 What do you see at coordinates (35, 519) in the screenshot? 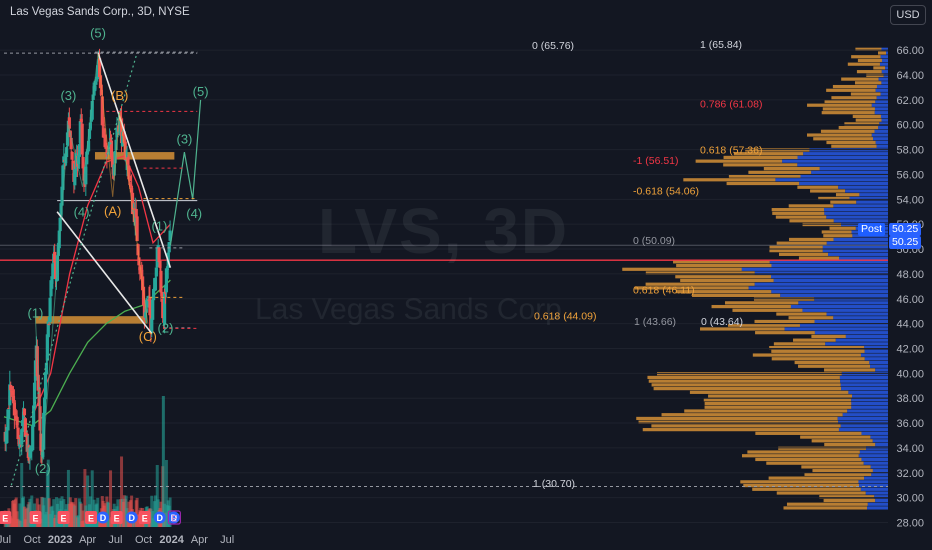
I see `earnings-marker-label: E` at bounding box center [35, 519].